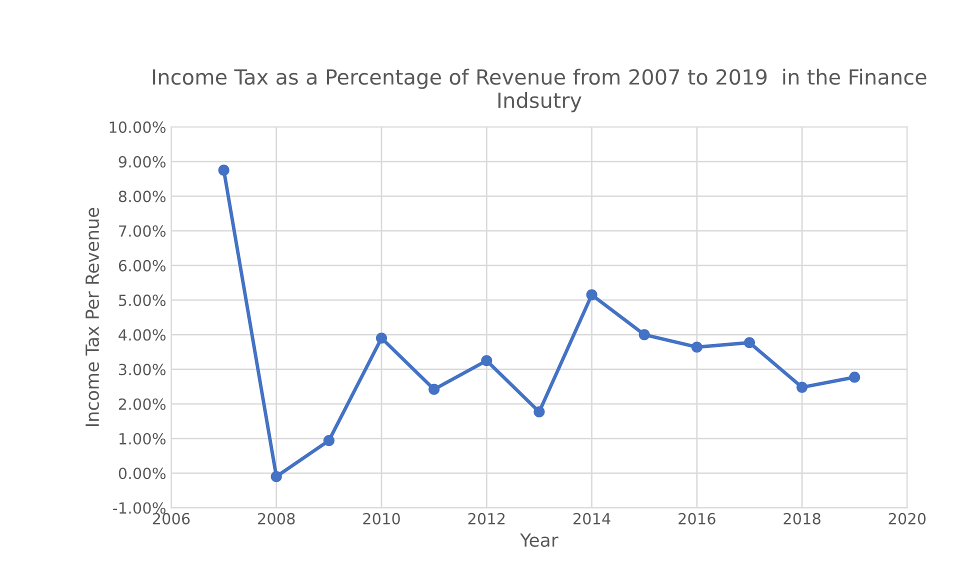 This screenshot has width=962, height=577. Describe the element at coordinates (539, 540) in the screenshot. I see `x-axis-title: Year` at that location.